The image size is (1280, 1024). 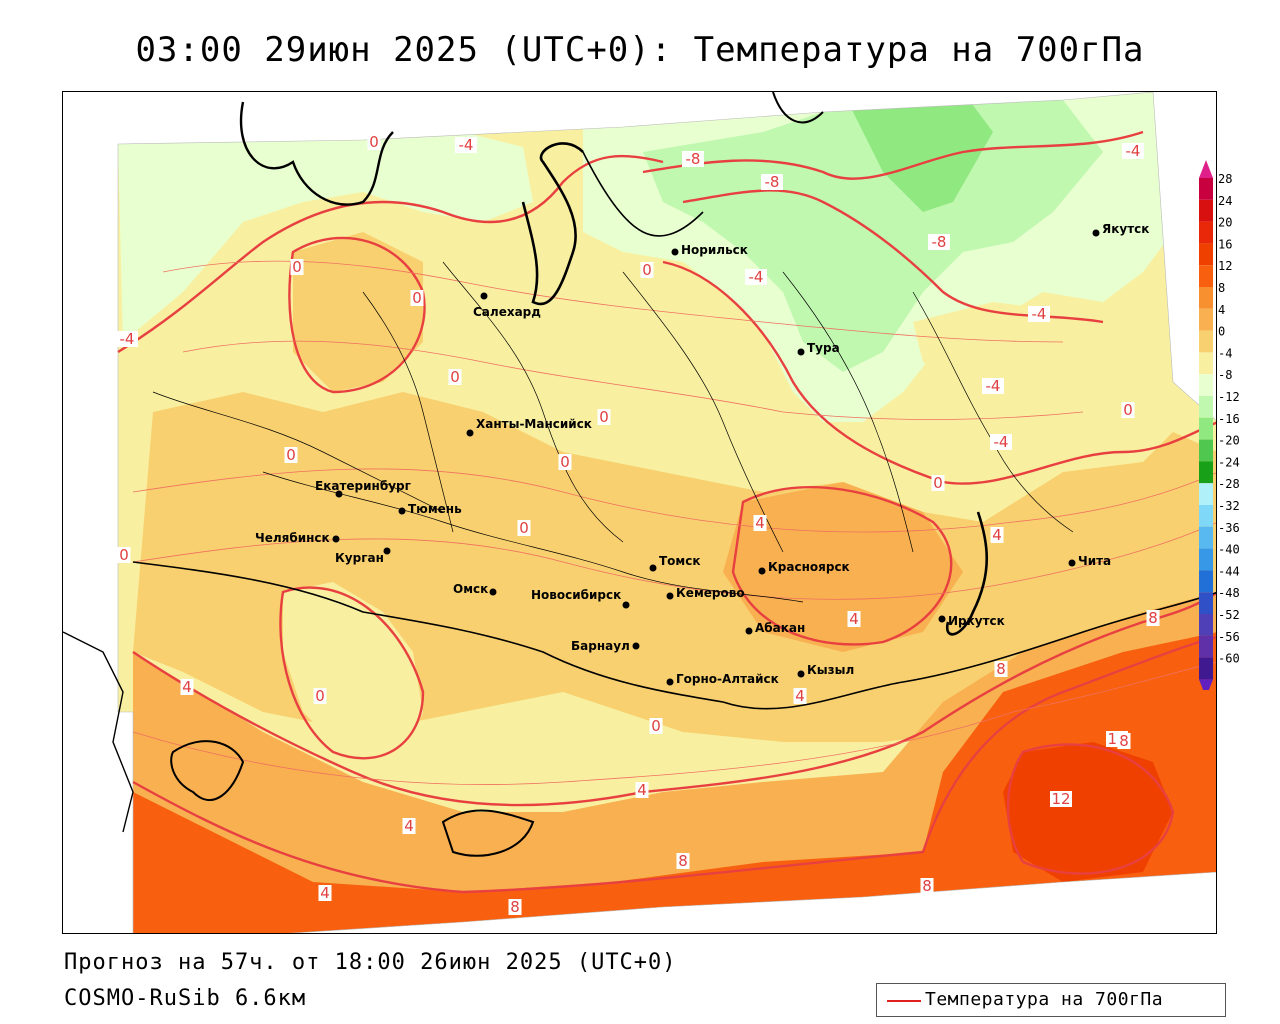 I want to click on zone-neg4-0-west, so click(x=325, y=237).